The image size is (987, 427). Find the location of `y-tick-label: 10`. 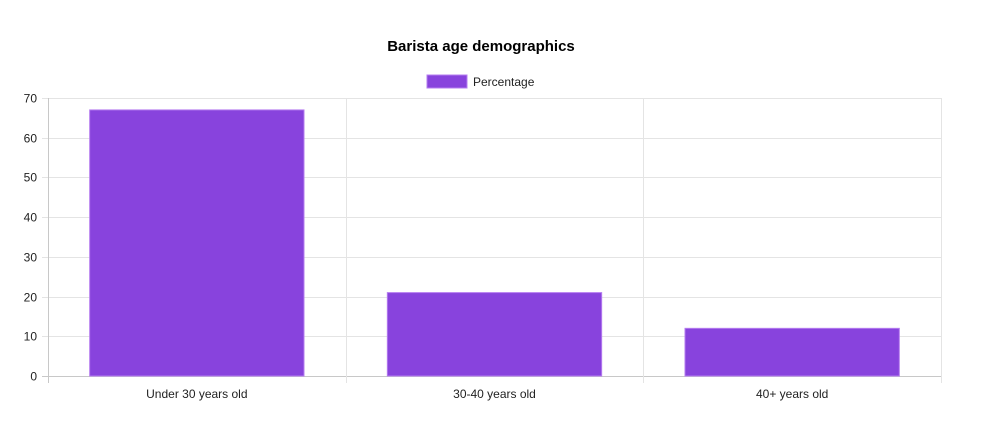

y-tick-label: 10 is located at coordinates (31, 337).